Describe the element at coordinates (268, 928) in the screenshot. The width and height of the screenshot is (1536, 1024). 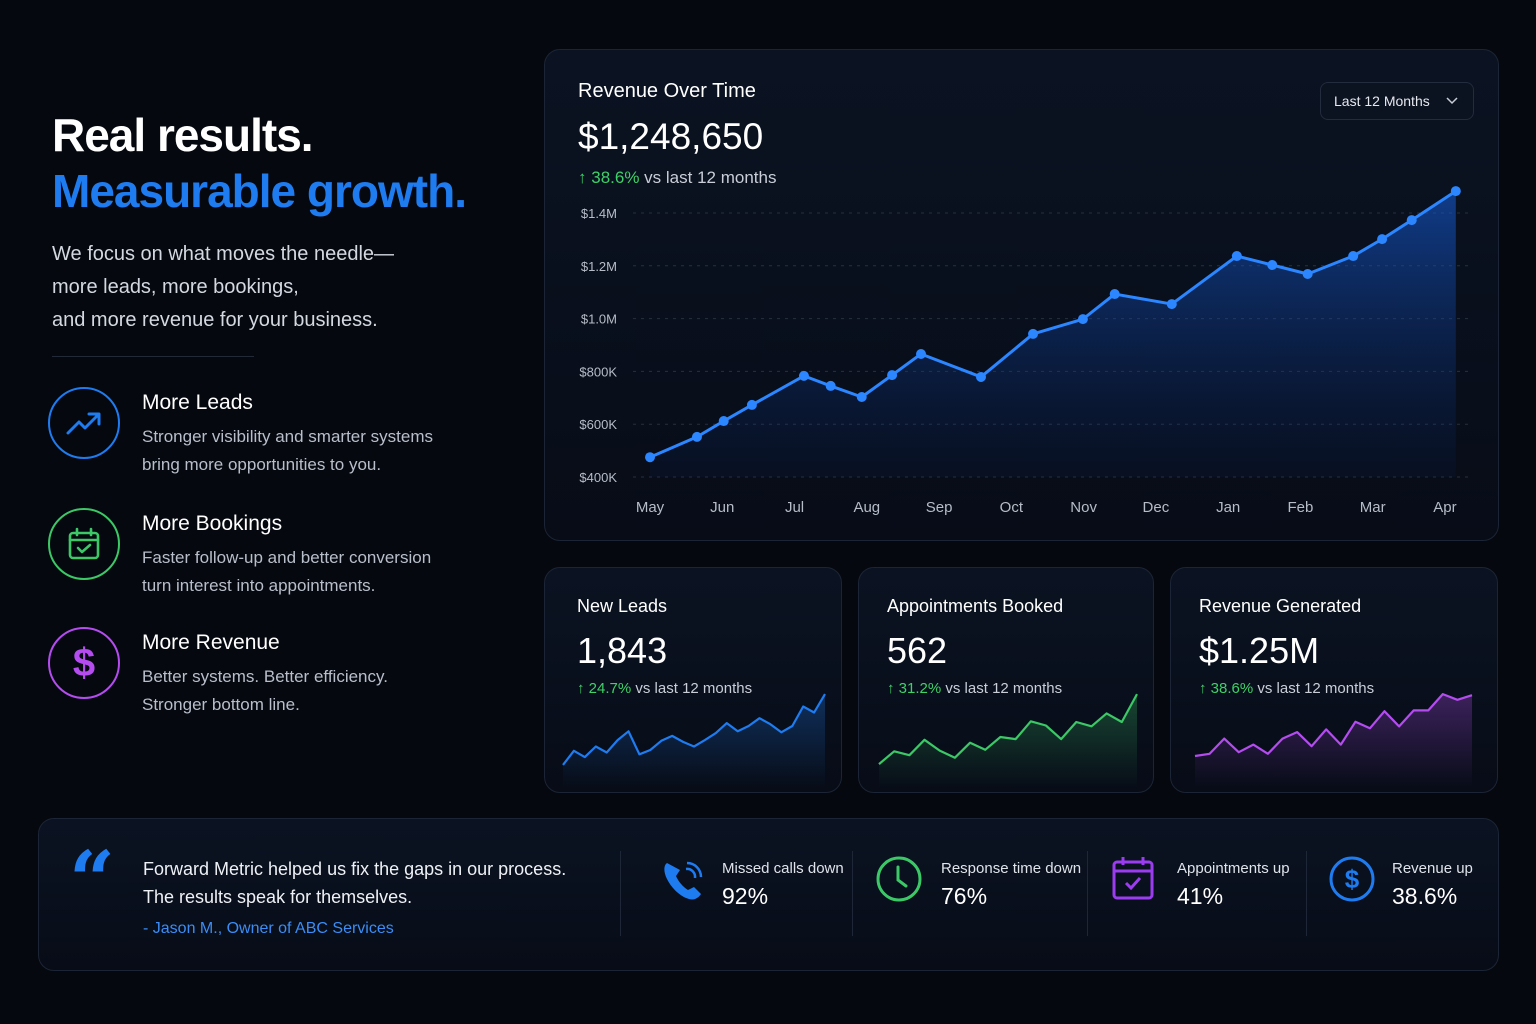
I see `testimonial-author: - Jason M., Owner of ABC Services` at that location.